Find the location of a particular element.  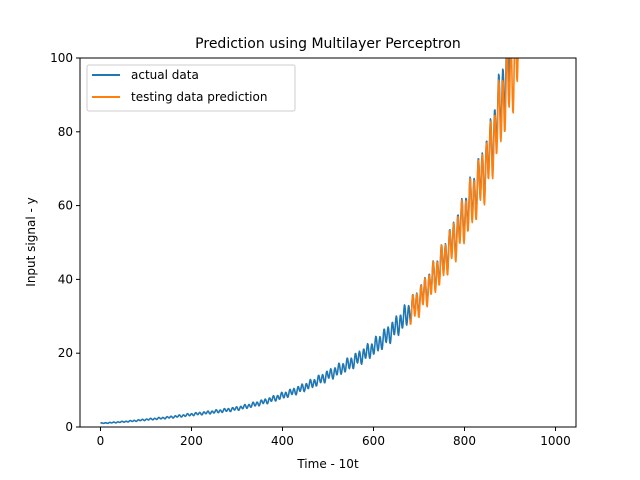

series-line-testing-data-prediction is located at coordinates (464, 191).